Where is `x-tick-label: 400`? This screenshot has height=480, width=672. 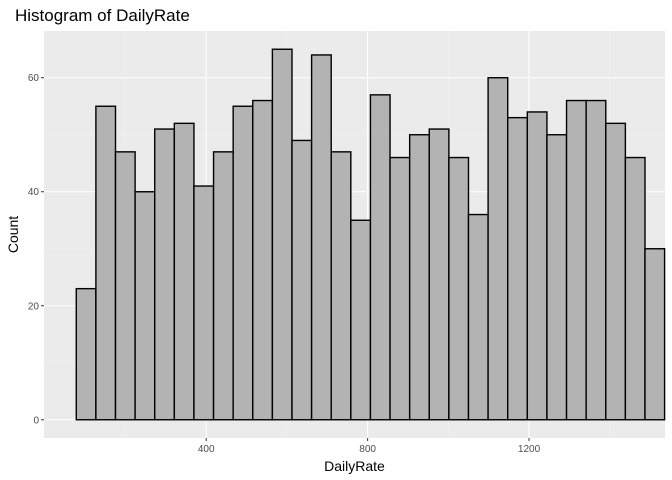
x-tick-label: 400 is located at coordinates (206, 449).